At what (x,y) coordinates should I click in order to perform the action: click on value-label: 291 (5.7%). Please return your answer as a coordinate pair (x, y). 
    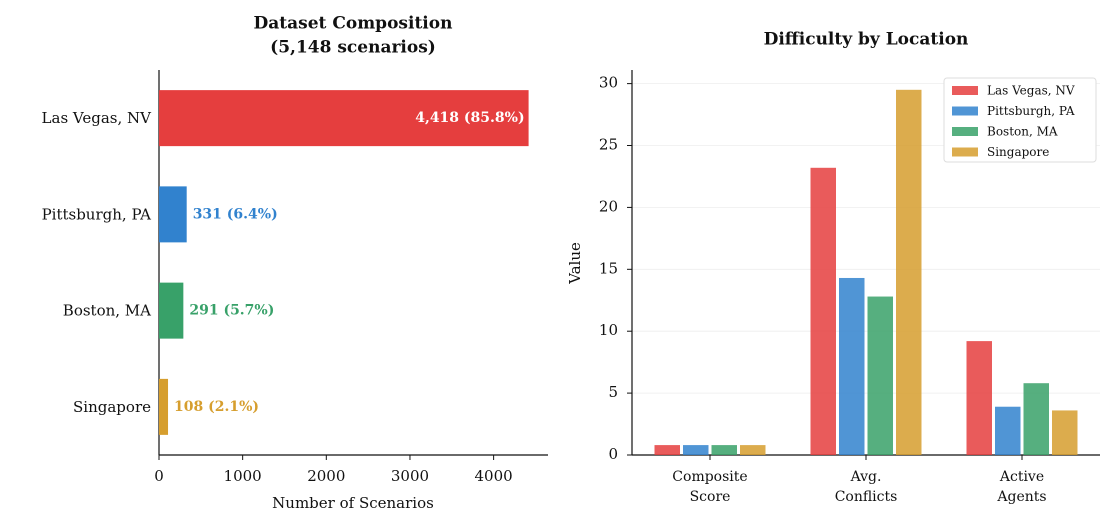
    Looking at the image, I should click on (231, 311).